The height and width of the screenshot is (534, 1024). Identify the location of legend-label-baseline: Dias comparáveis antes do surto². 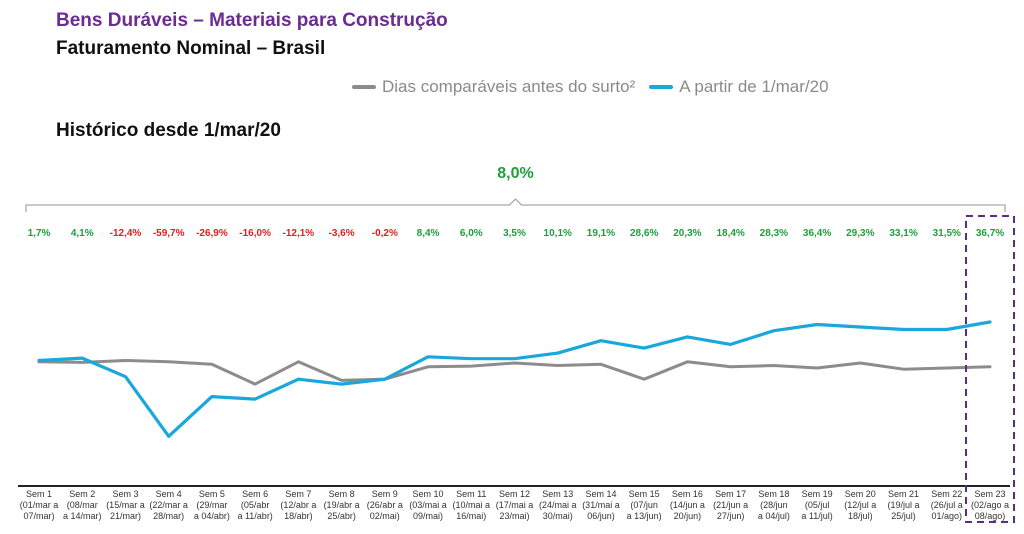
(509, 86).